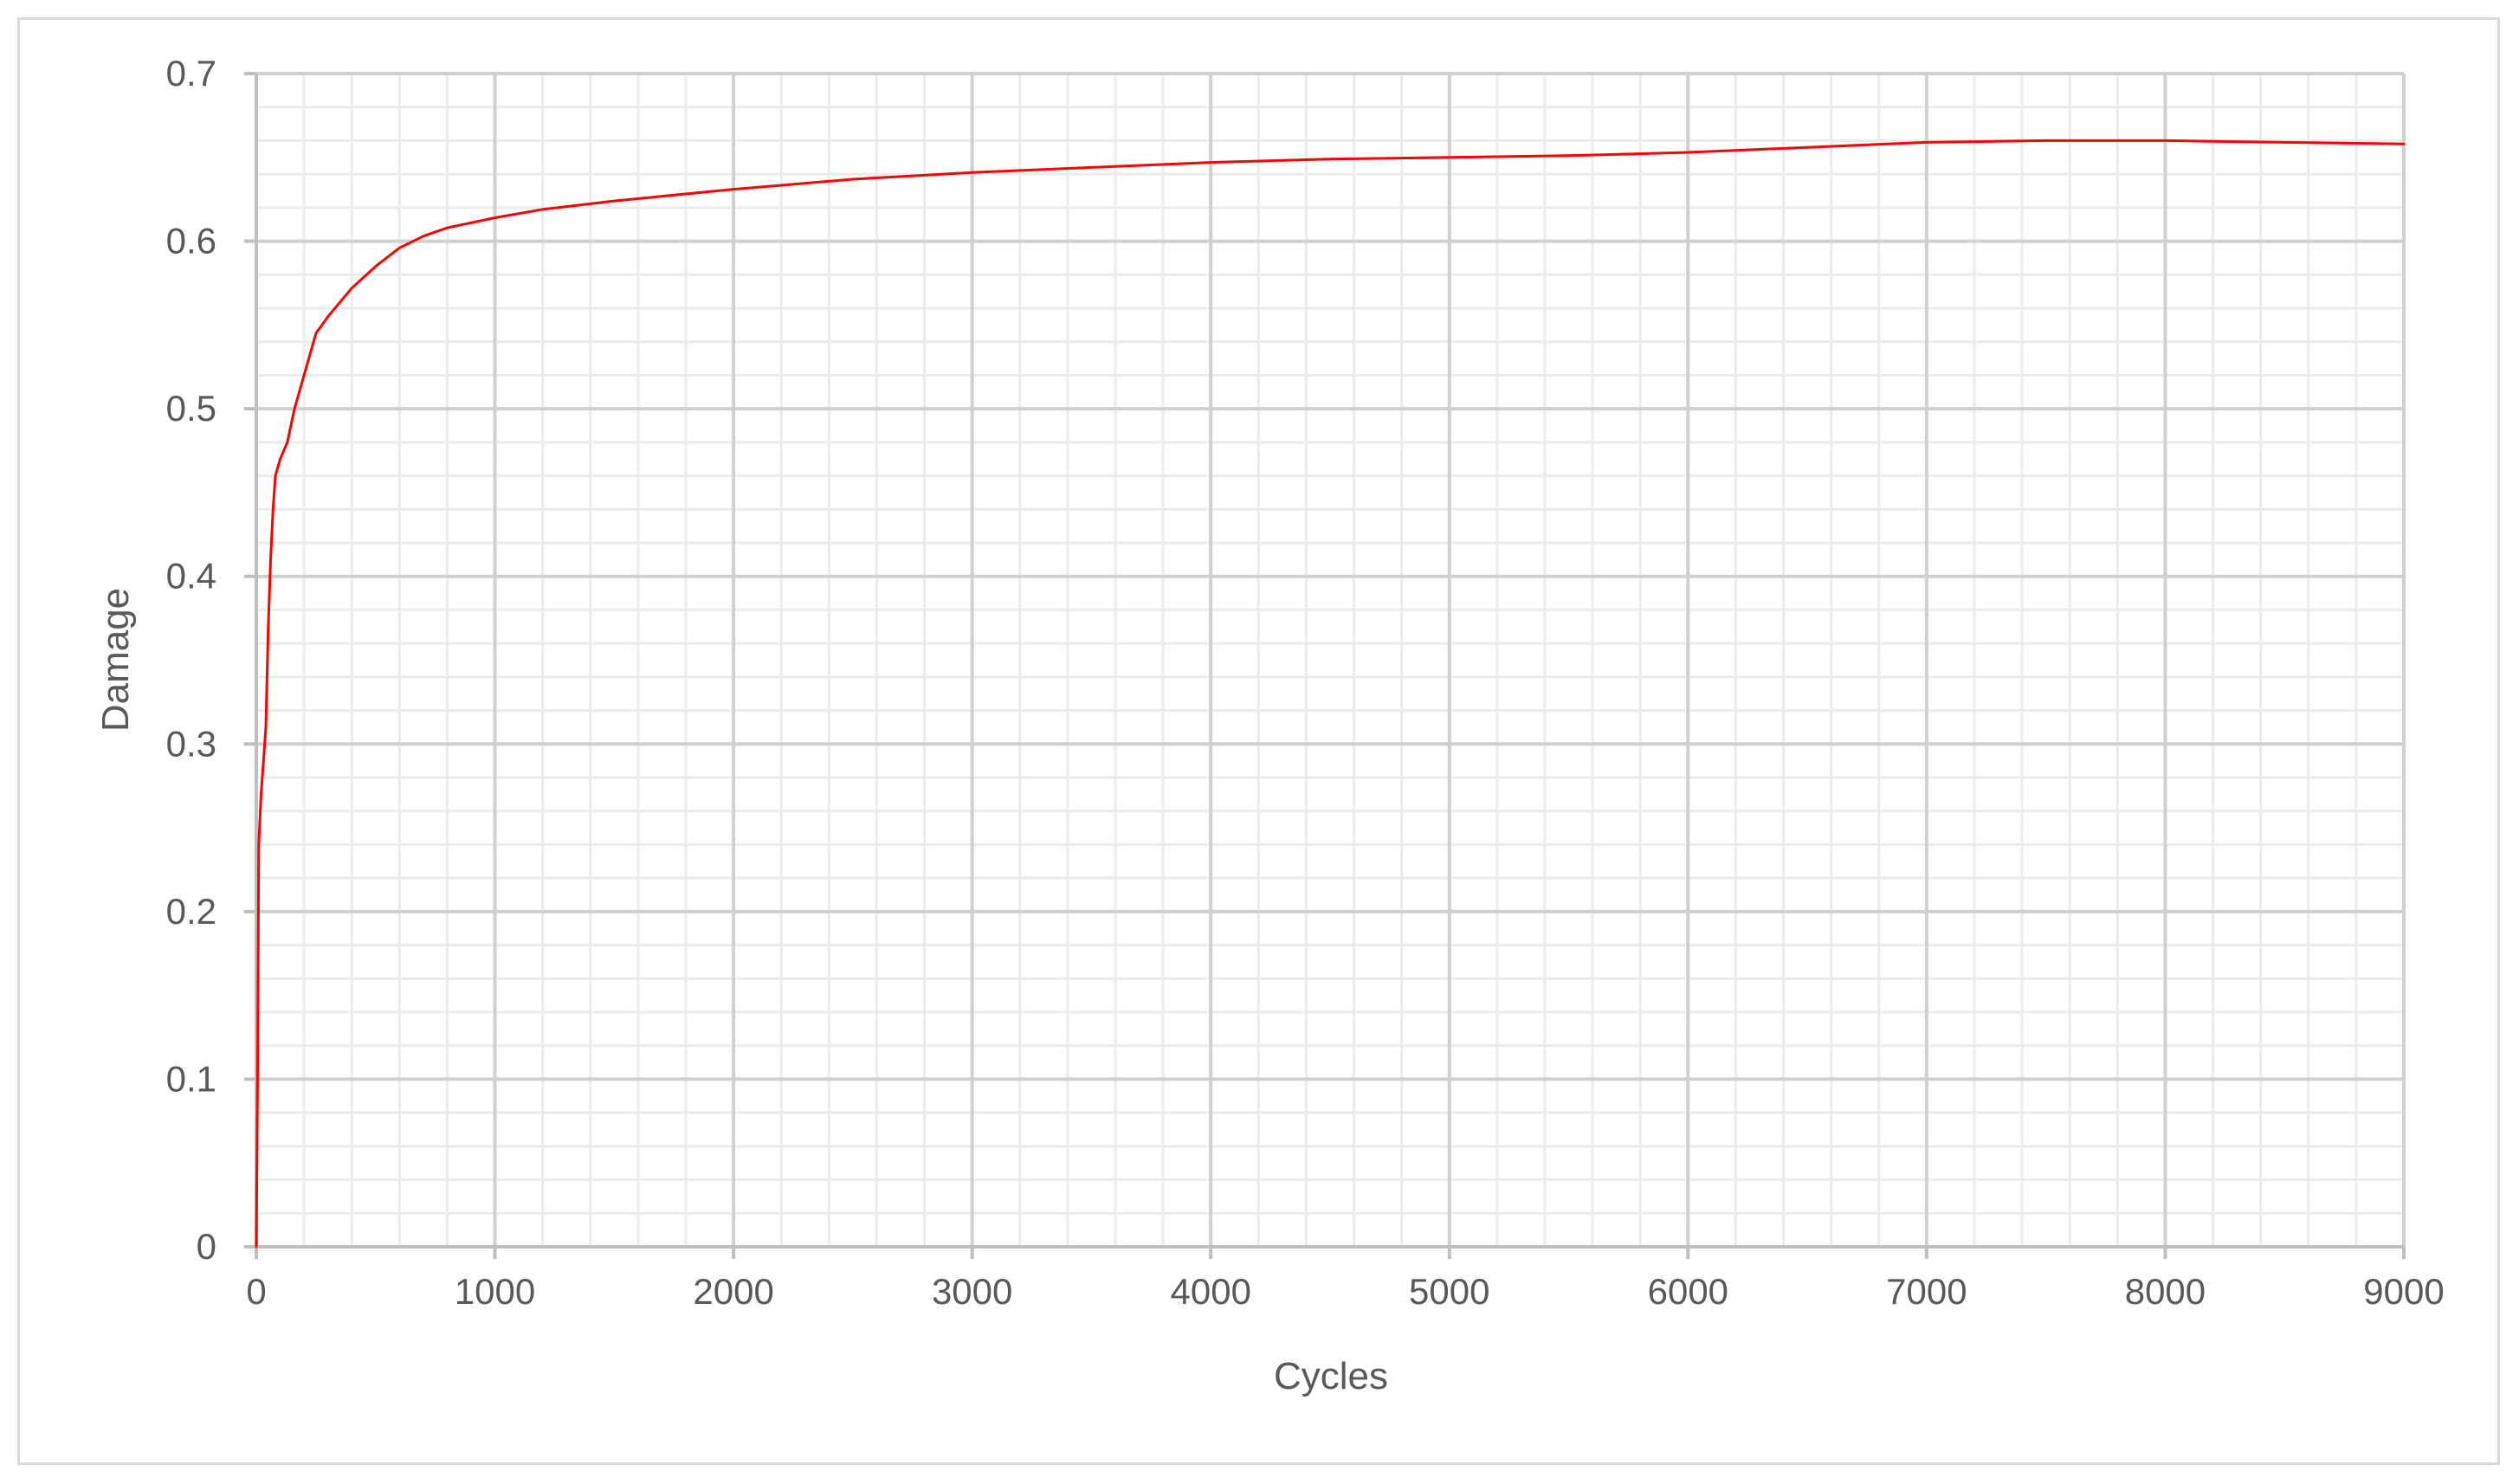 This screenshot has height=1484, width=2519. I want to click on y-tick-label: 0.1, so click(191, 1078).